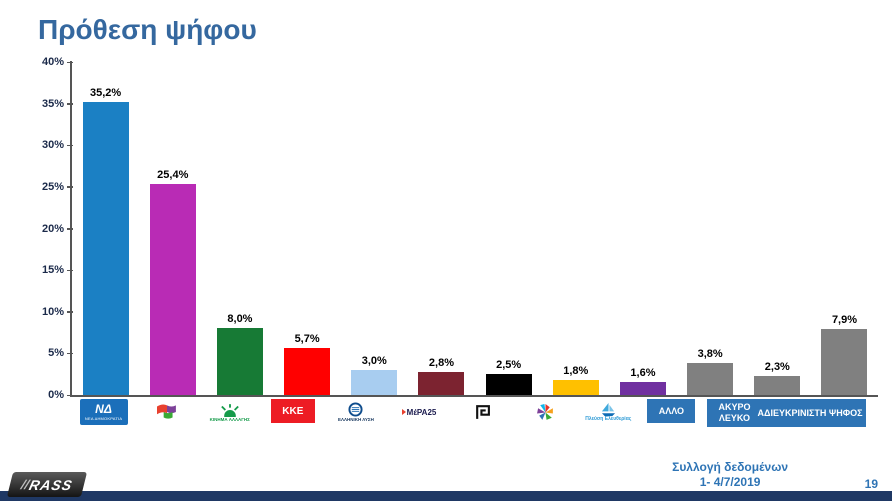 The width and height of the screenshot is (892, 501). Describe the element at coordinates (47, 104) in the screenshot. I see `y-axis-tick-label: 35%` at that location.